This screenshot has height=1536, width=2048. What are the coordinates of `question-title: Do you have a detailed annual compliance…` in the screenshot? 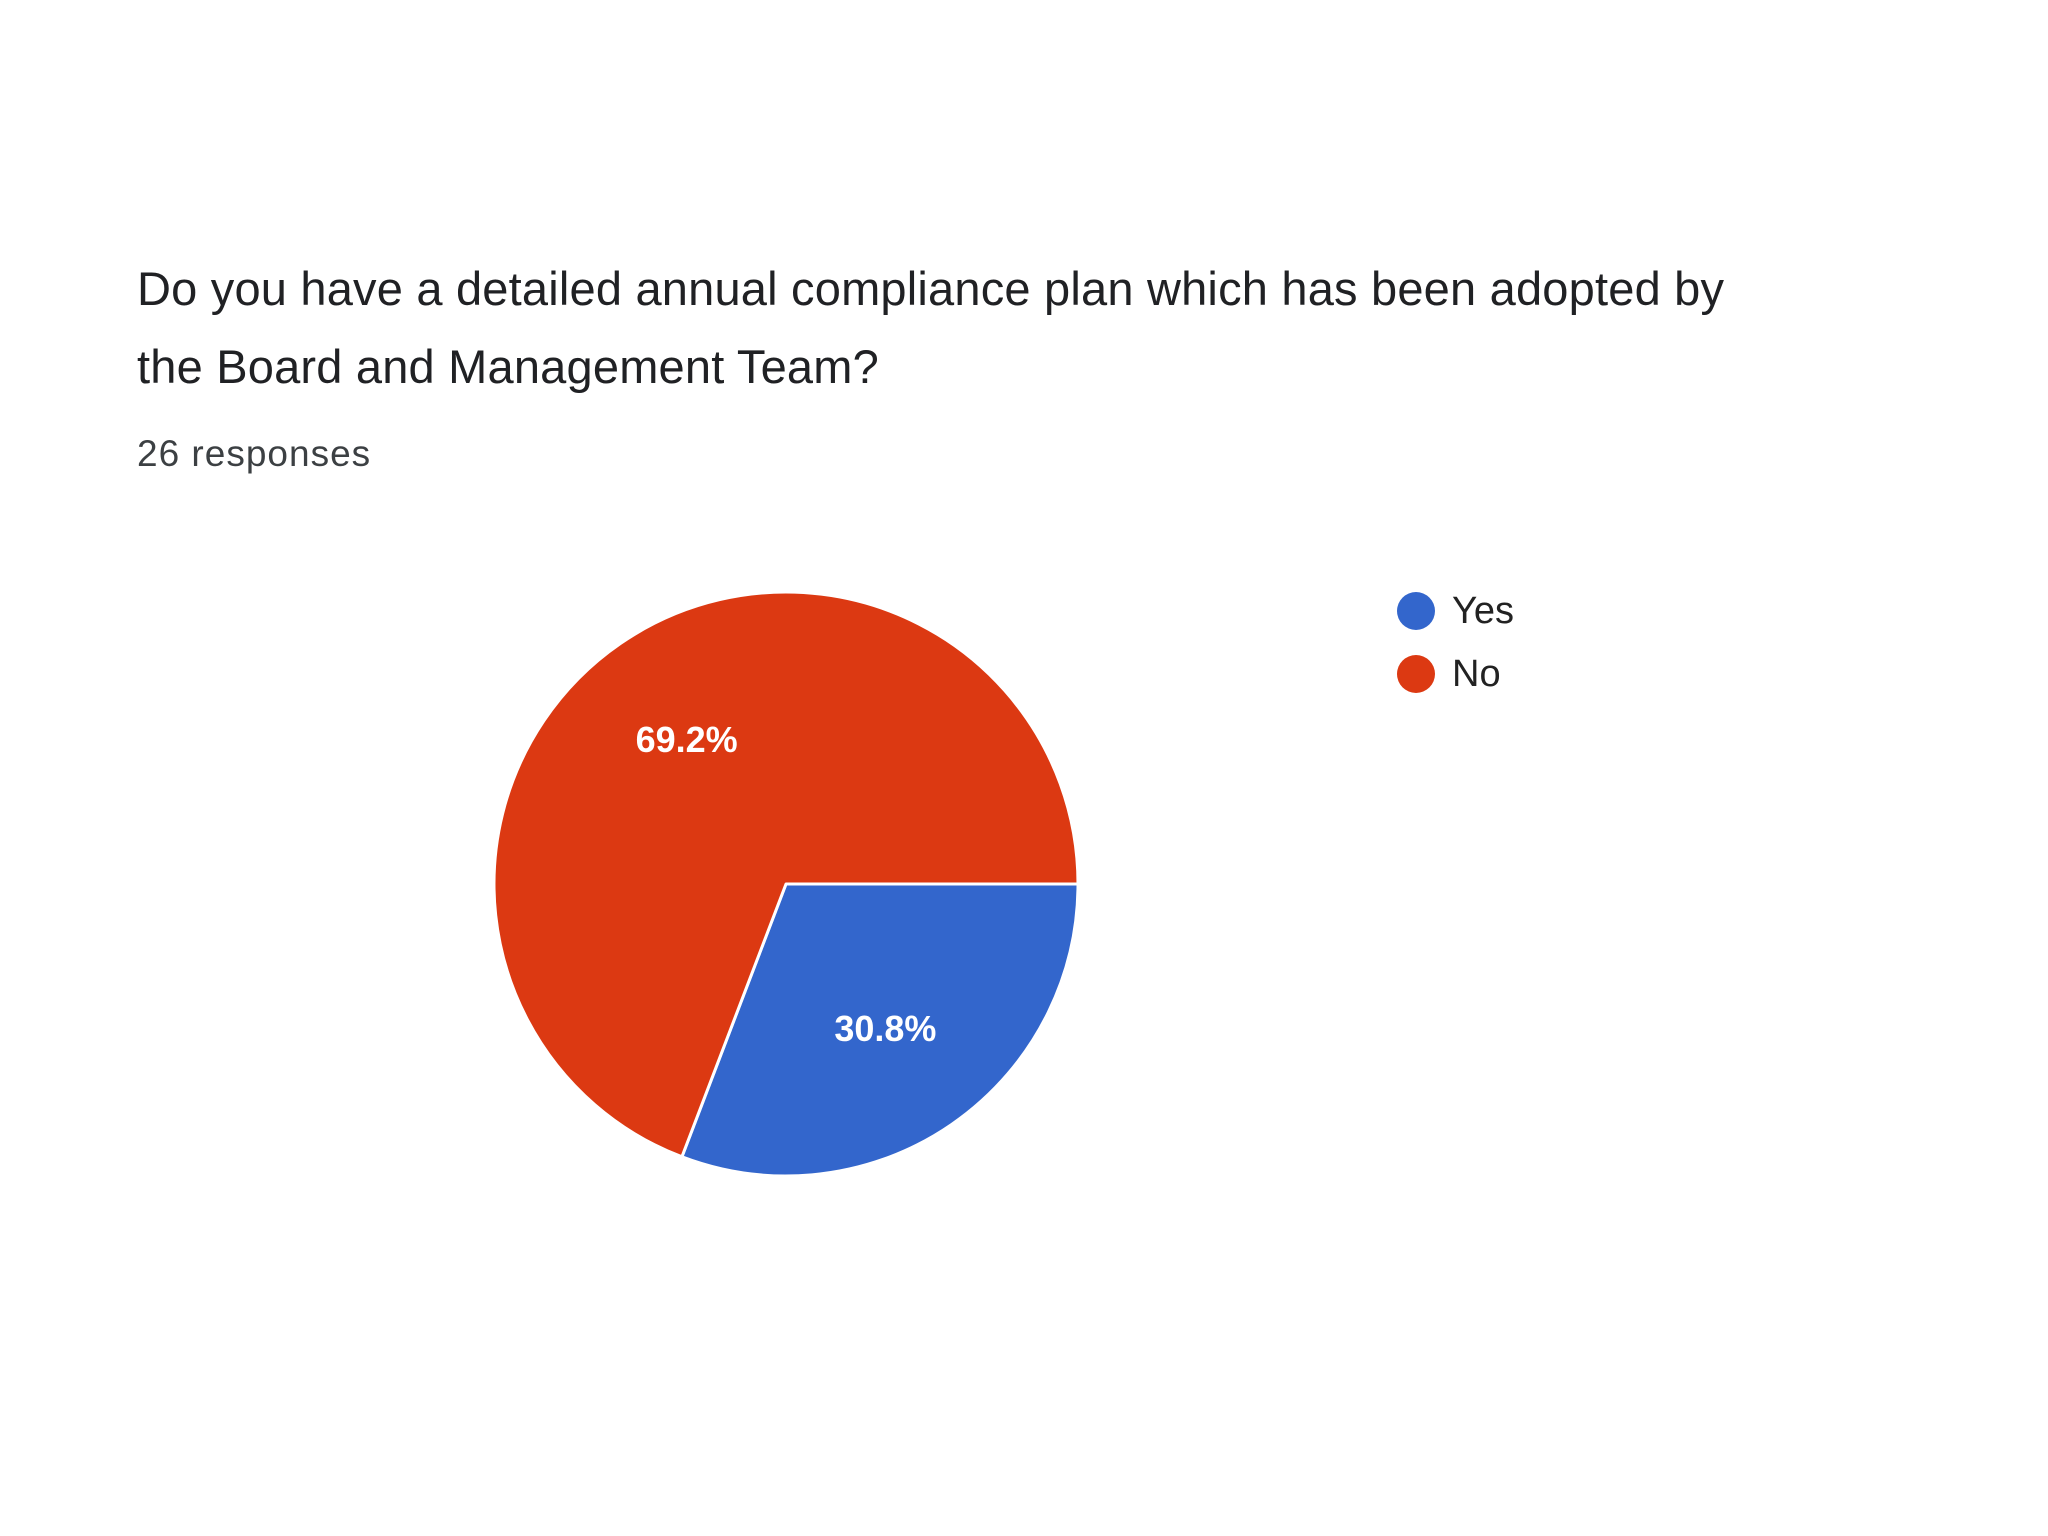 It's located at (1037, 328).